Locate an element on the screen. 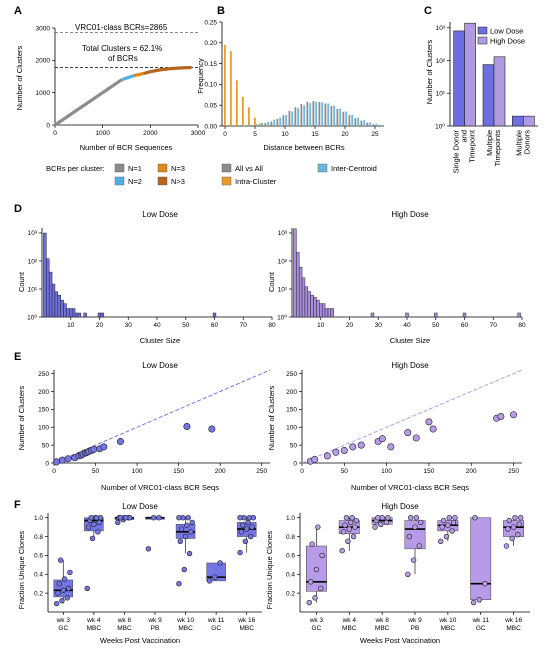 This screenshot has height=649, width=546. panel-a-ytick-label: 3000 is located at coordinates (43, 28).